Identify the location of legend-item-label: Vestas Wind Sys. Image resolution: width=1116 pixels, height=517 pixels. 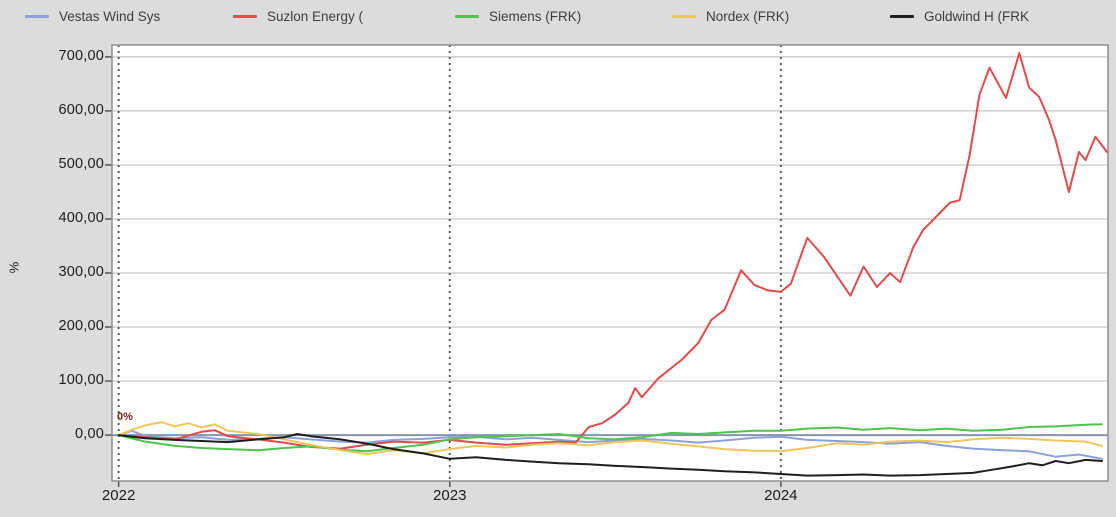
(110, 16).